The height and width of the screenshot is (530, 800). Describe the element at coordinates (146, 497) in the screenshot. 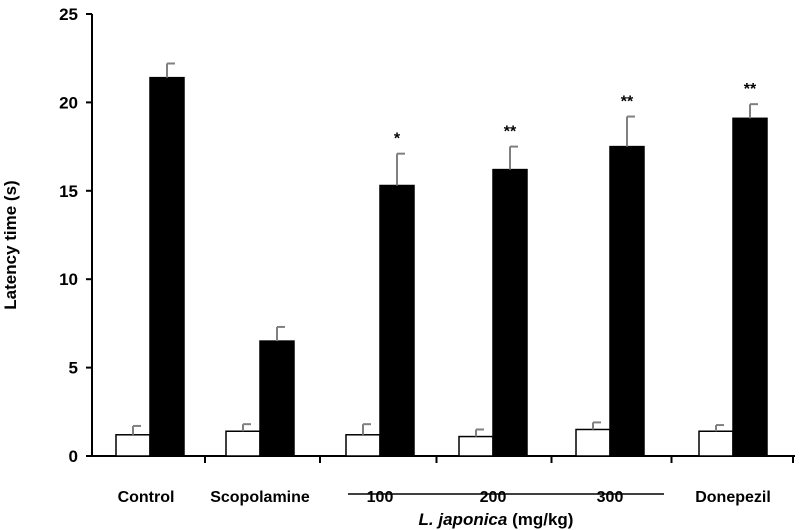

I see `x-category-label: Control` at that location.